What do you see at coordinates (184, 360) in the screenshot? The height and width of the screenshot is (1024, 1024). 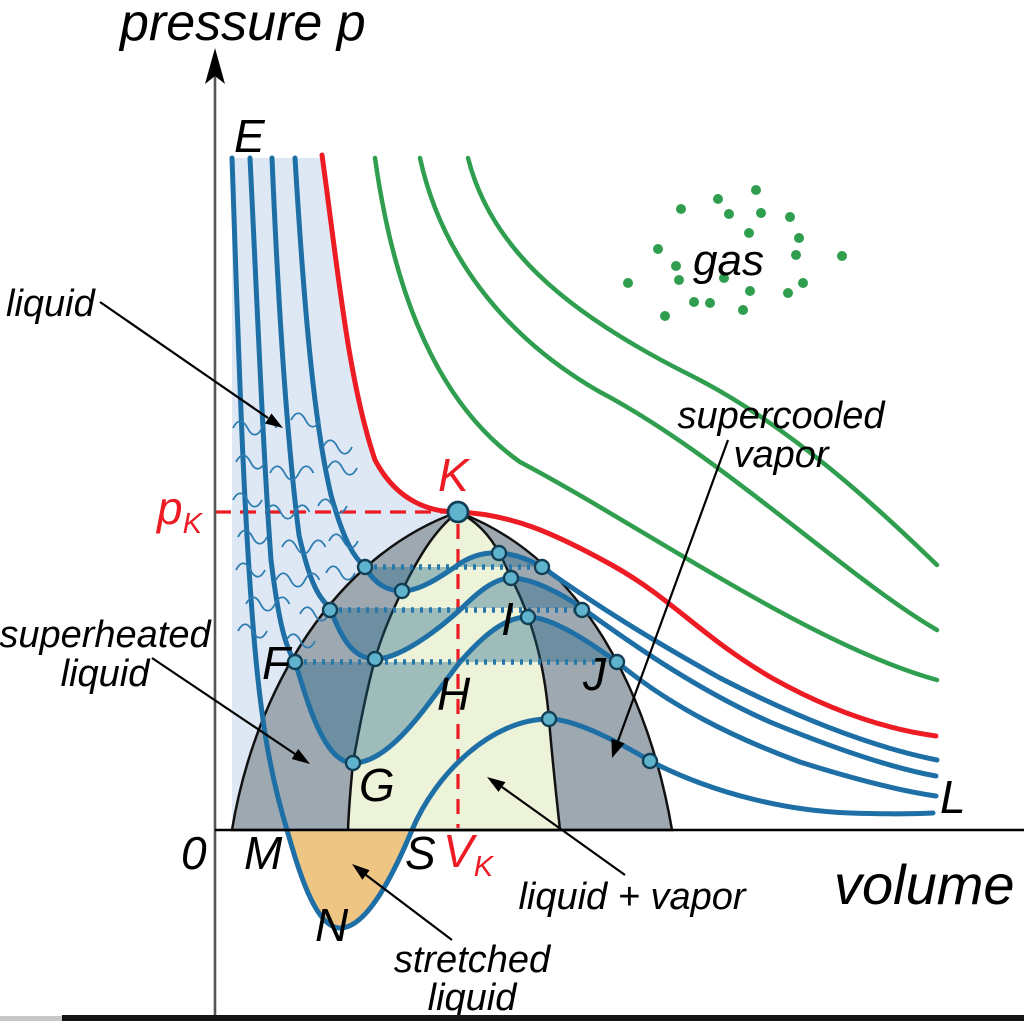 I see `liquid-pointer-line` at bounding box center [184, 360].